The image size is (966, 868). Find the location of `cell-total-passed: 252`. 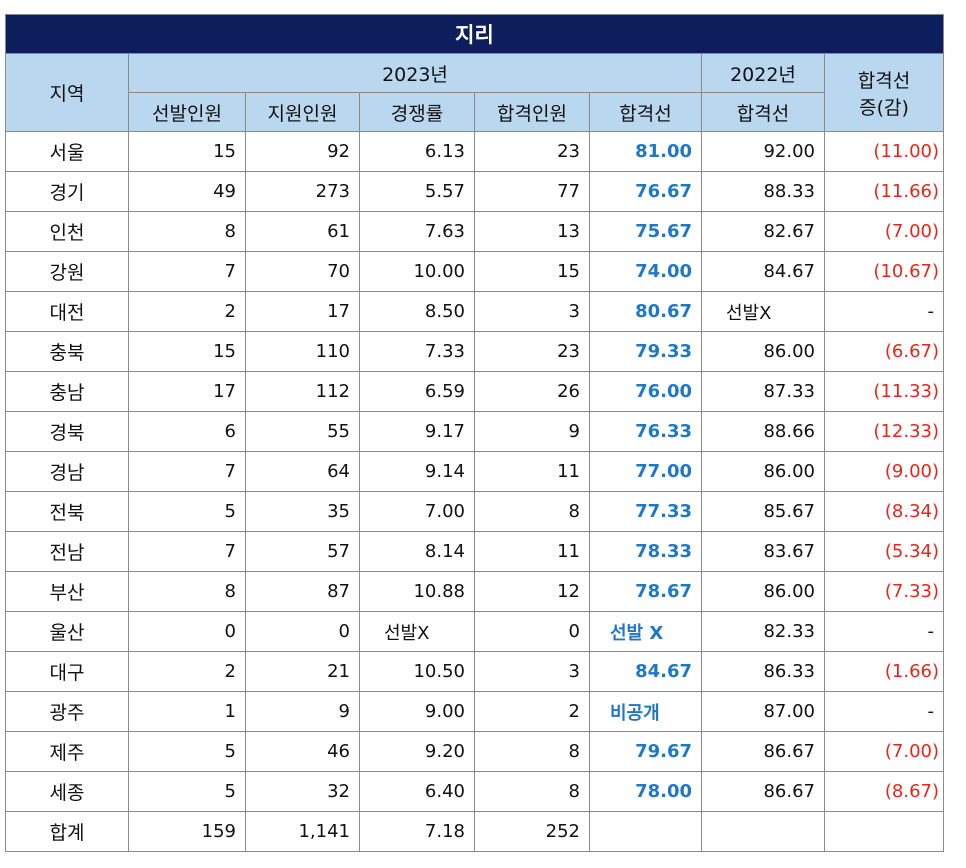

cell-total-passed: 252 is located at coordinates (532, 831).